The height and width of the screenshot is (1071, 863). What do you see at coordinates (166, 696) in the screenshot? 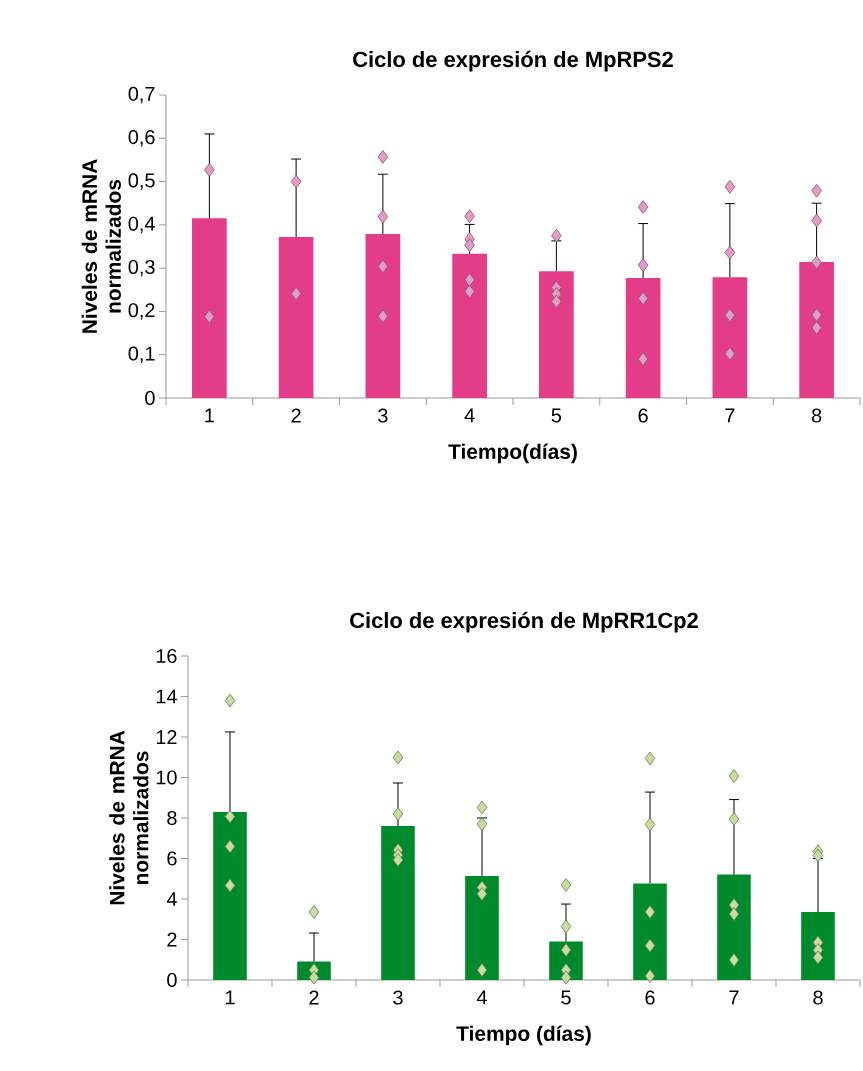
I see `y-tick-label: 14` at bounding box center [166, 696].